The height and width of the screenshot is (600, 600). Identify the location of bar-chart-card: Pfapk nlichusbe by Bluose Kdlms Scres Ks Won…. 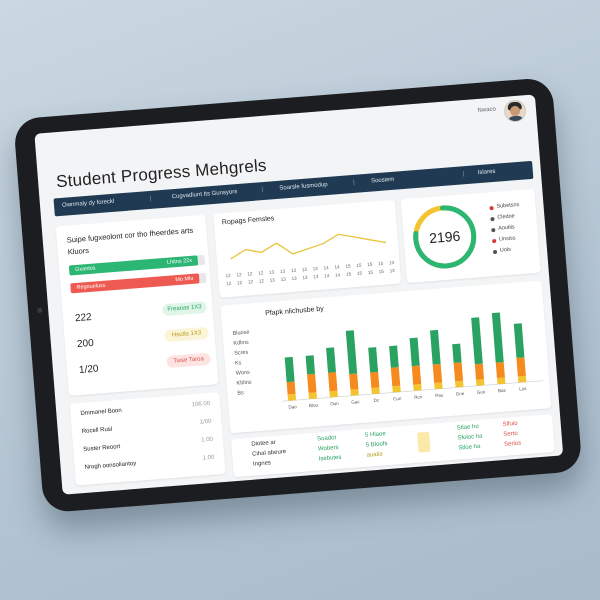
(386, 357).